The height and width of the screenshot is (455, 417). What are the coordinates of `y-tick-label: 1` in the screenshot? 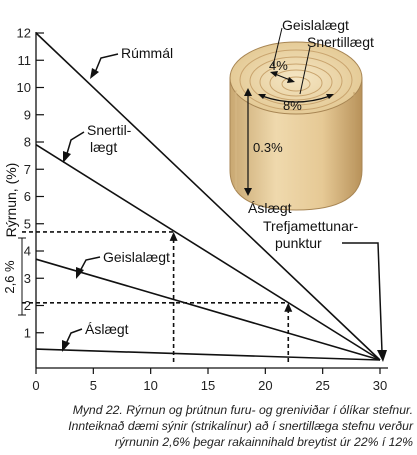 It's located at (27, 332).